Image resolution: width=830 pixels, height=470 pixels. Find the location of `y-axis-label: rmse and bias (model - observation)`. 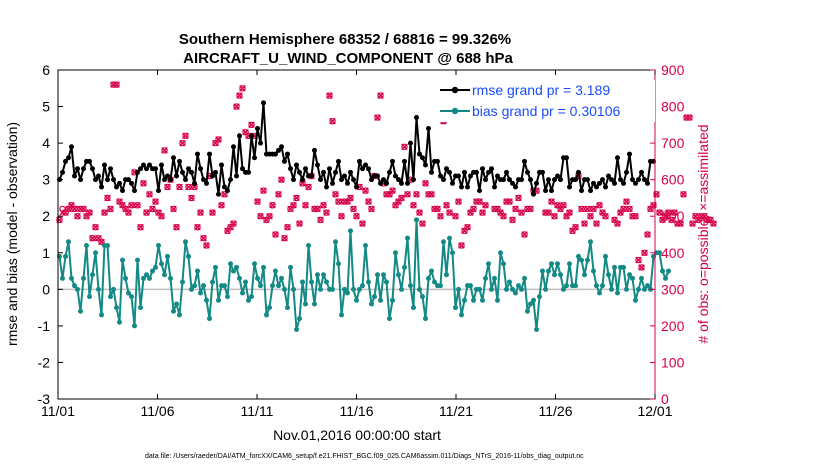

y-axis-label: rmse and bias (model - observation) is located at coordinates (12, 234).